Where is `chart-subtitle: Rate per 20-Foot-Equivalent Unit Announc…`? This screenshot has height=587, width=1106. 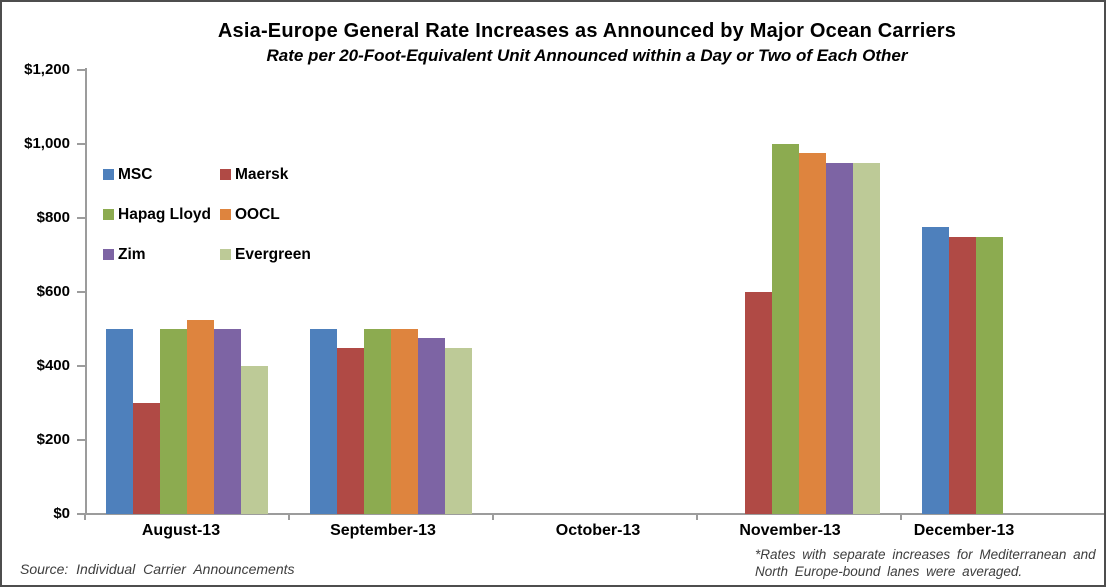
chart-subtitle: Rate per 20-Foot-Equivalent Unit Announc… is located at coordinates (587, 55).